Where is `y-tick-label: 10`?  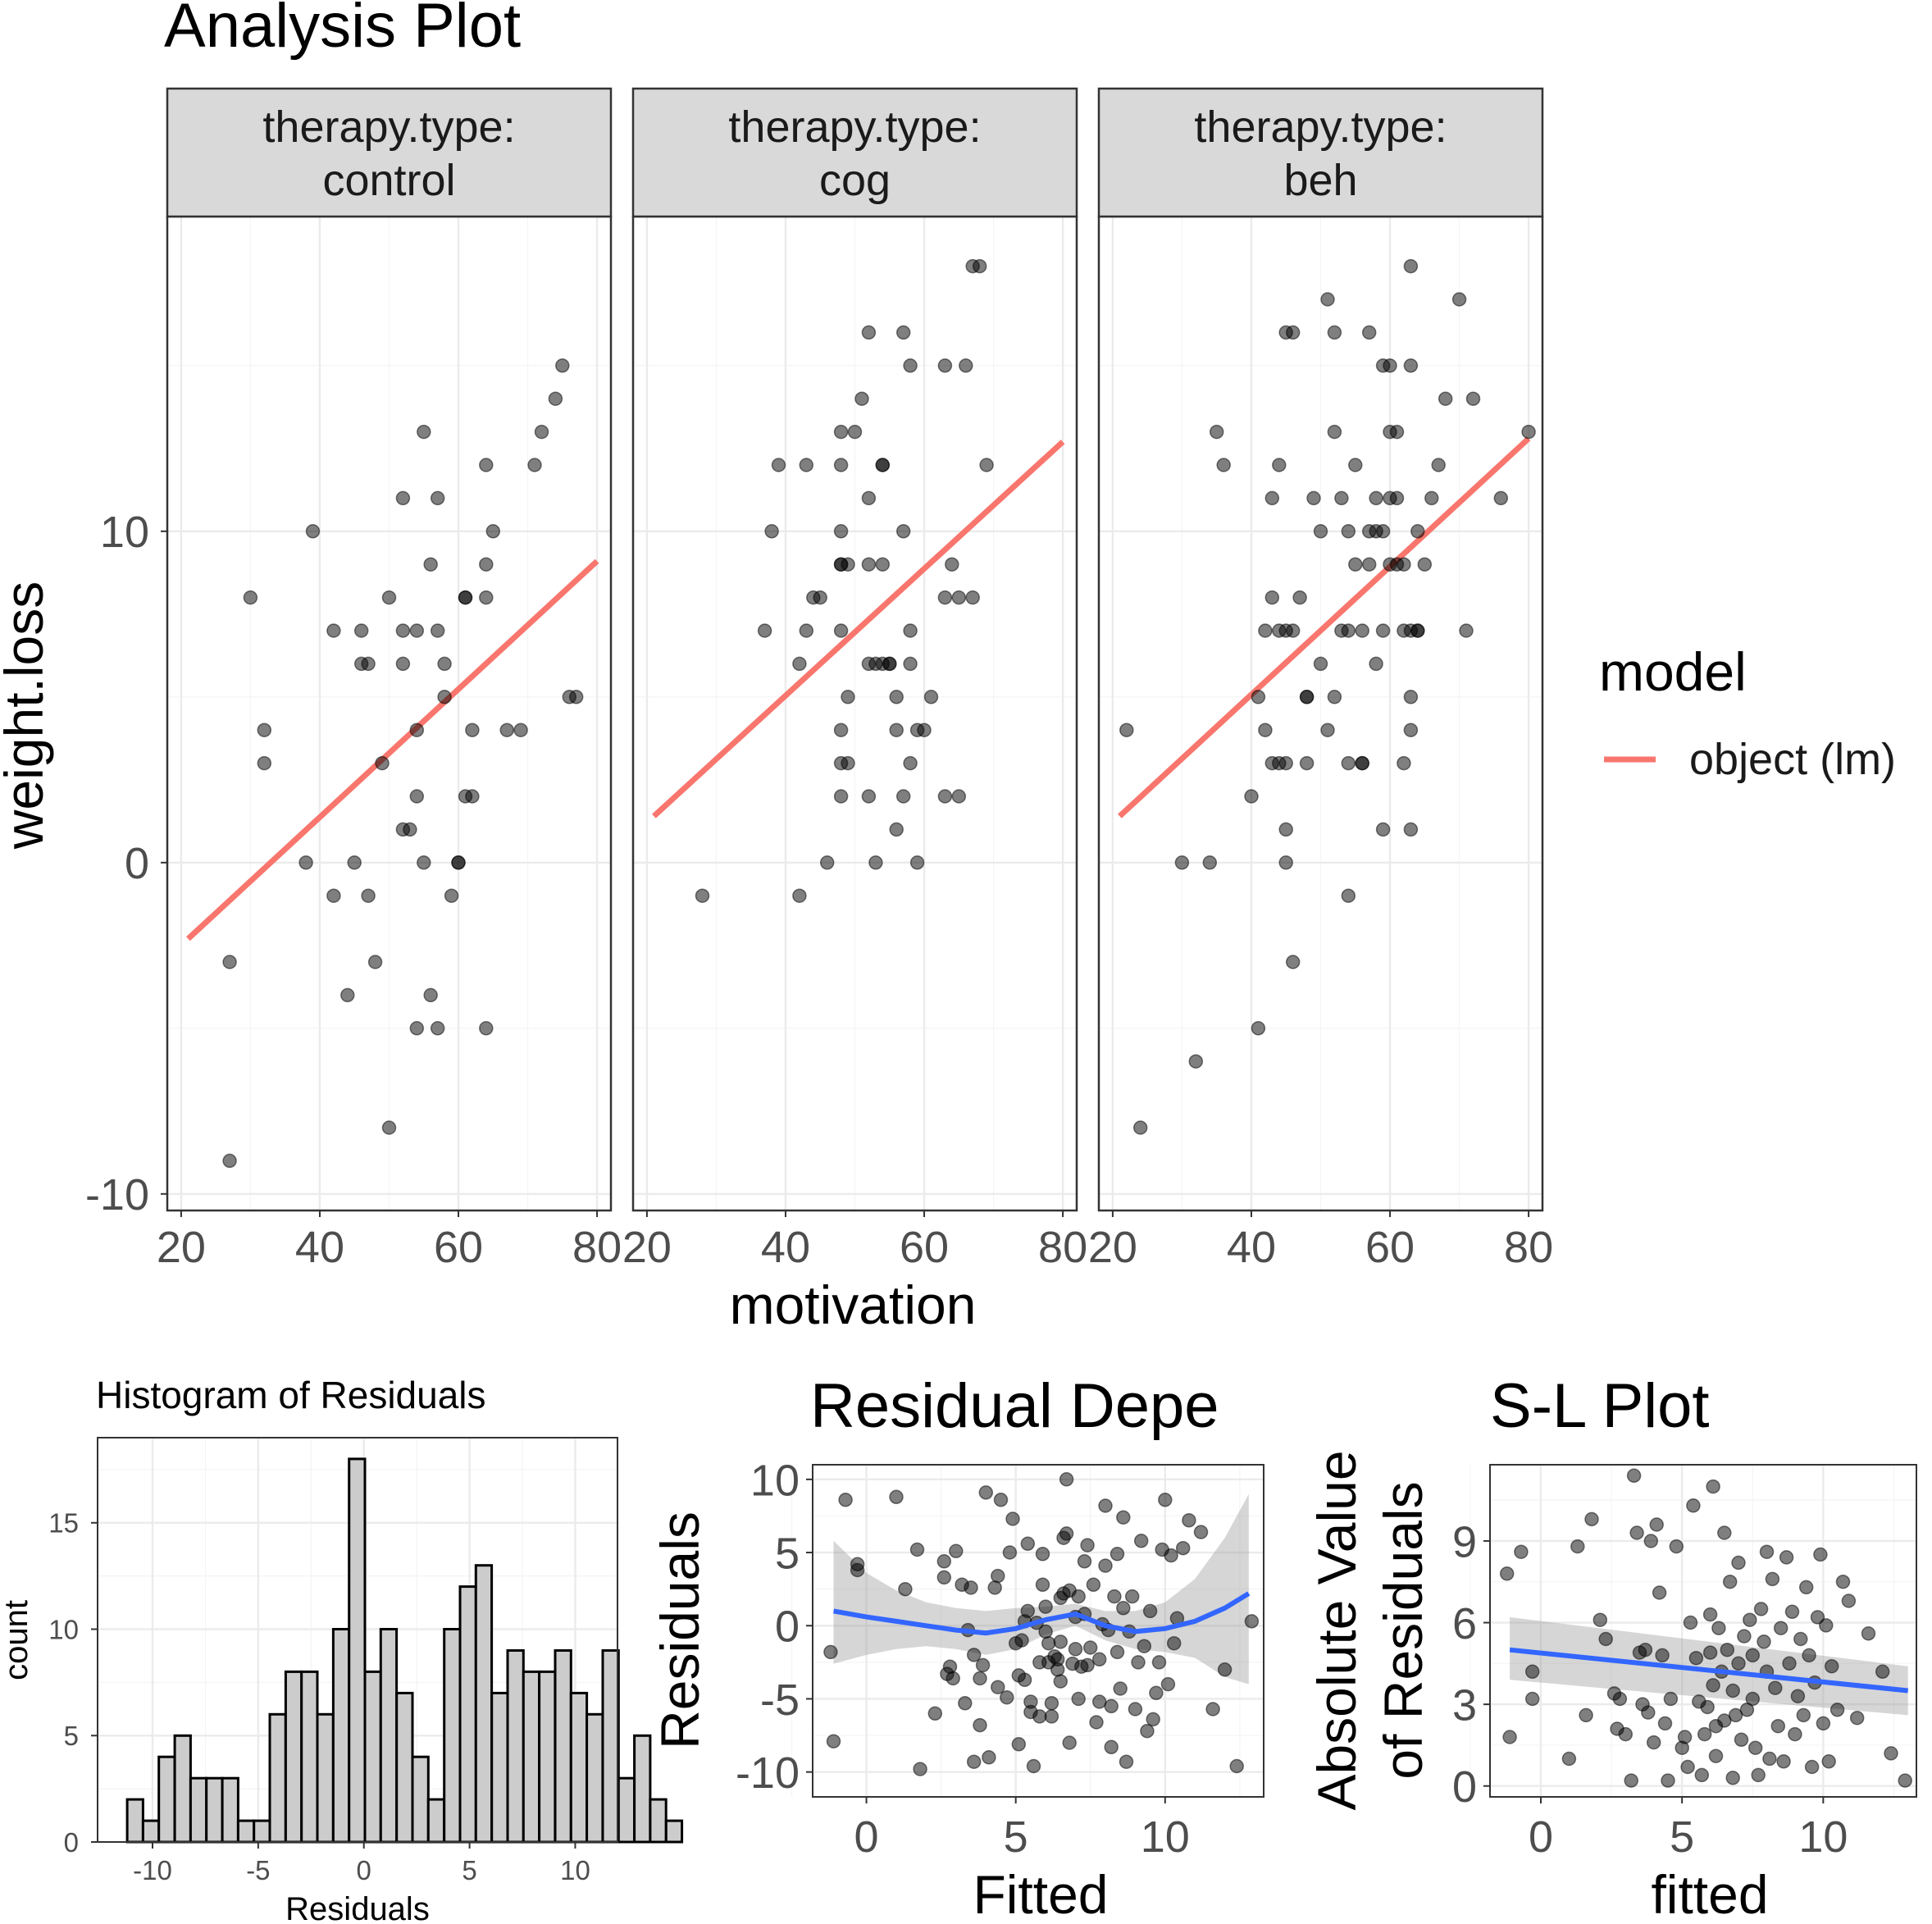 y-tick-label: 10 is located at coordinates (124, 532).